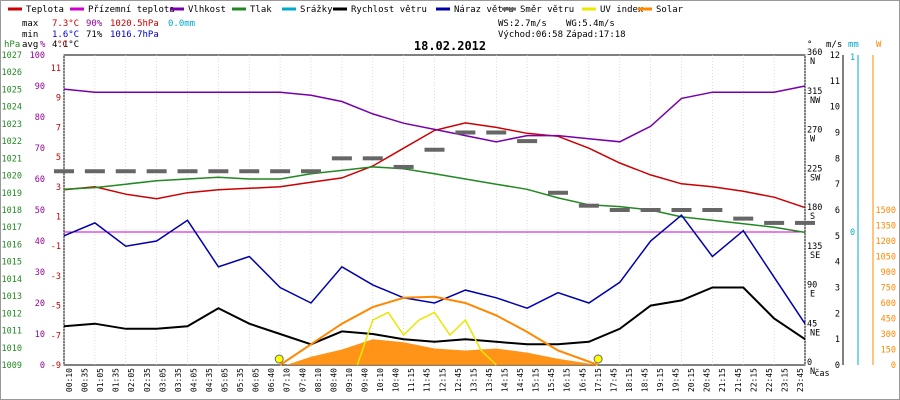 This screenshot has width=900, height=400. What do you see at coordinates (56, 277) in the screenshot?
I see `temperature-tick-7: -3` at bounding box center [56, 277].